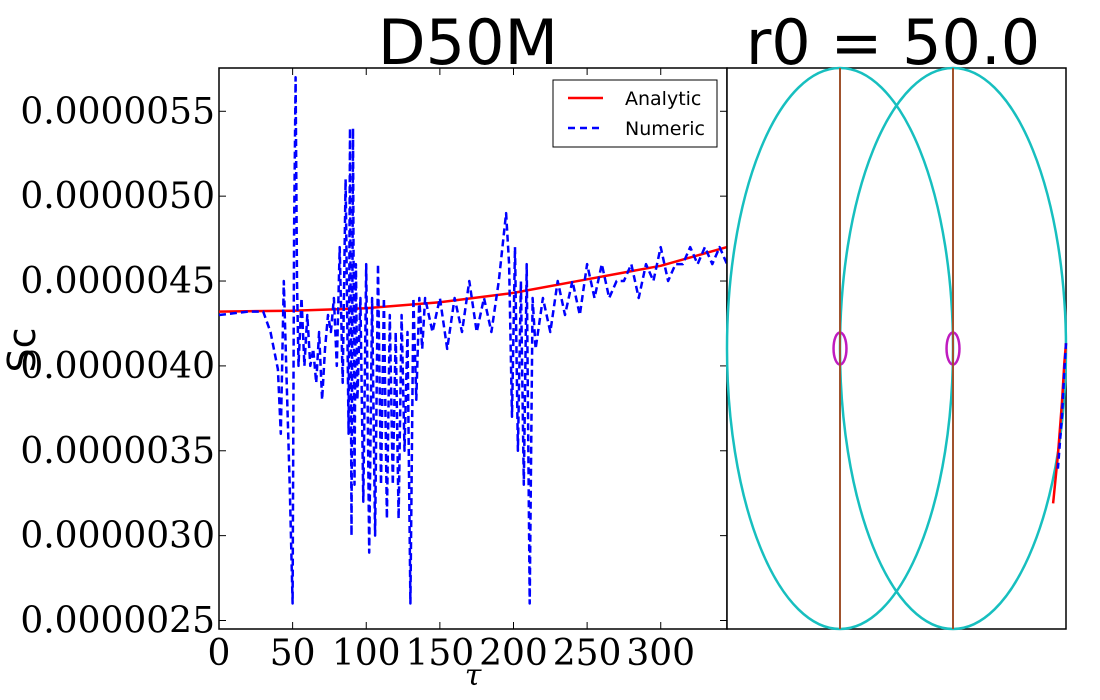 The height and width of the screenshot is (700, 1100). Describe the element at coordinates (893, 42) in the screenshot. I see `right-chart-title: r0 = 50.0` at that location.